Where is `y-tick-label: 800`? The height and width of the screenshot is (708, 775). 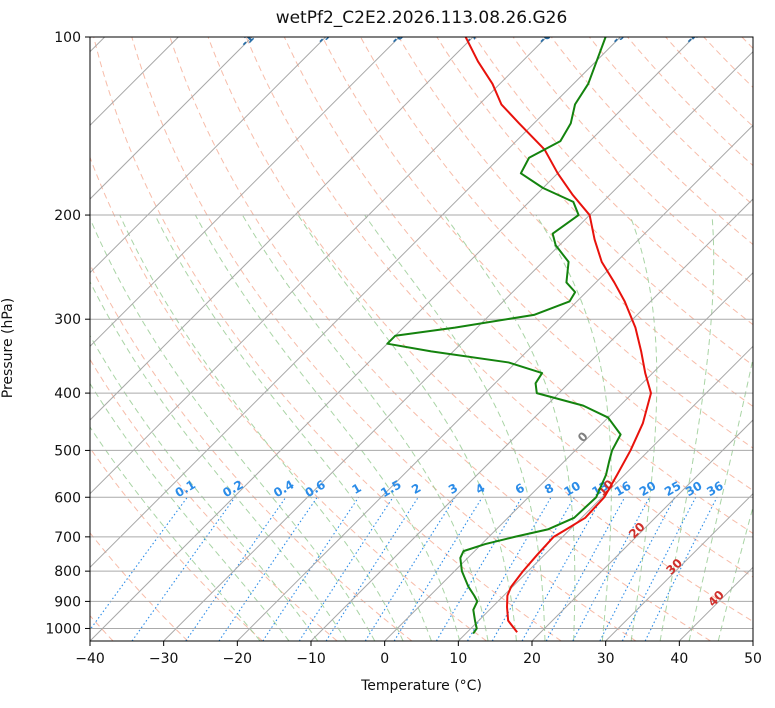
y-tick-label: 800 is located at coordinates (67, 572).